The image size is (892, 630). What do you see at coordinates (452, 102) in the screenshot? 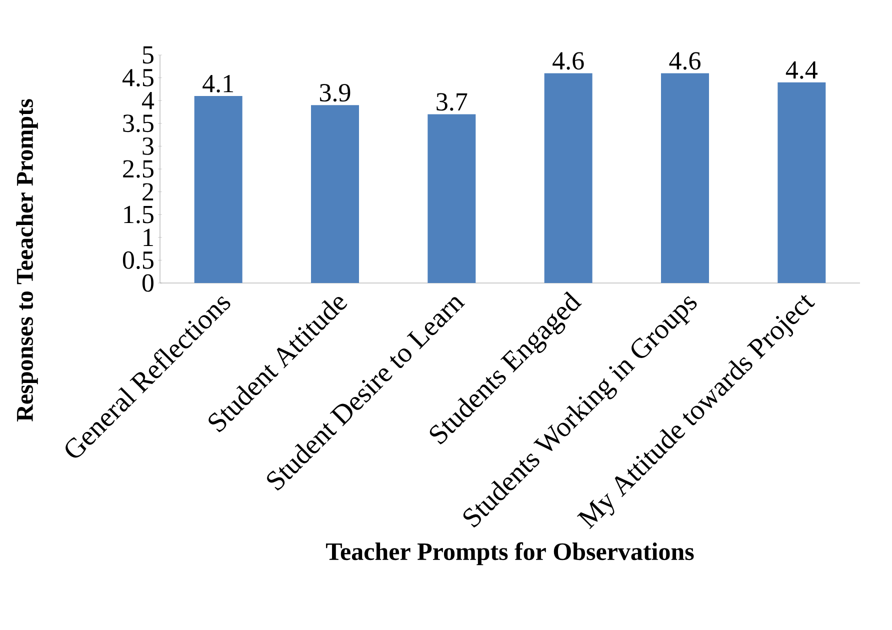
I see `data-label: 3.7` at bounding box center [452, 102].